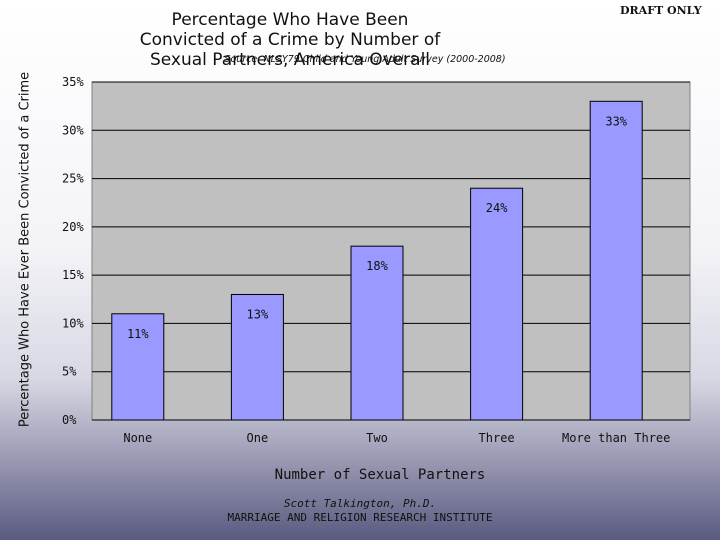 Image resolution: width=720 pixels, height=540 pixels. I want to click on data-label: 24%, so click(497, 208).